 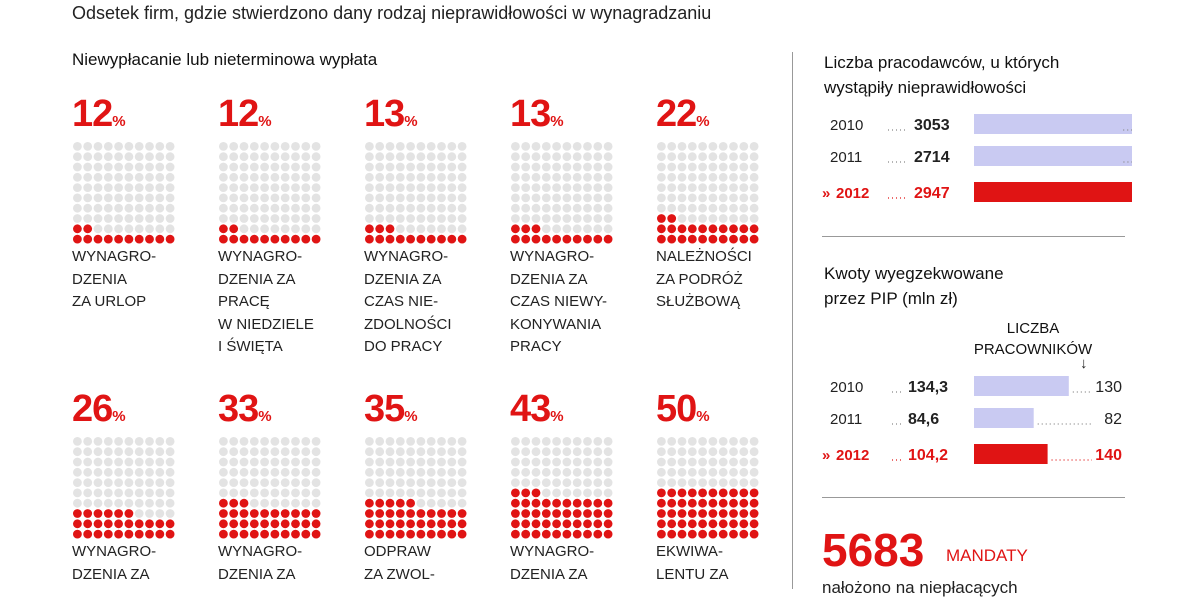 I want to click on percentage-value: 26%, so click(x=99, y=413).